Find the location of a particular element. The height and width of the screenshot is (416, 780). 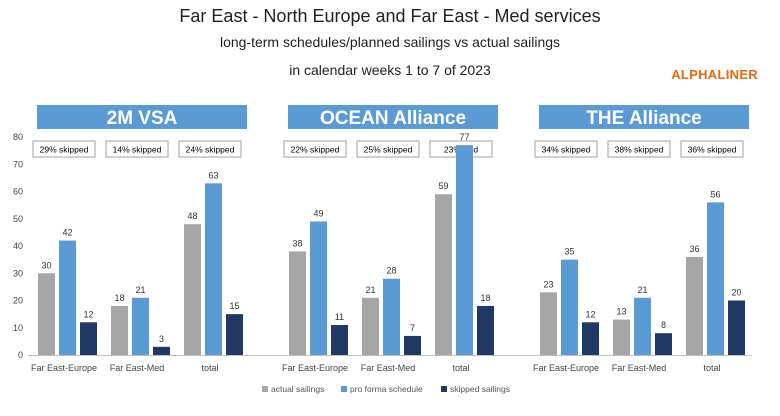

data-label: 7 is located at coordinates (412, 328).